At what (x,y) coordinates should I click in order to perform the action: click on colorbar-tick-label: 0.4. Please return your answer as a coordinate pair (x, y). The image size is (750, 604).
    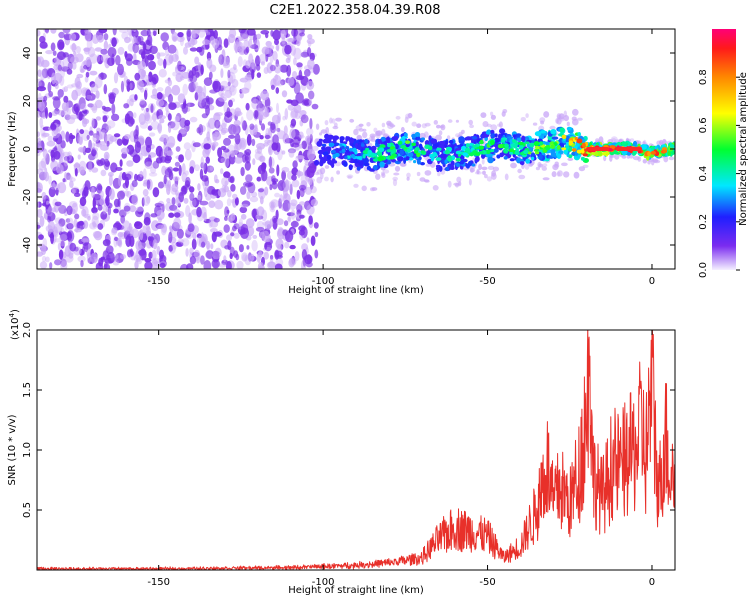
    Looking at the image, I should click on (703, 174).